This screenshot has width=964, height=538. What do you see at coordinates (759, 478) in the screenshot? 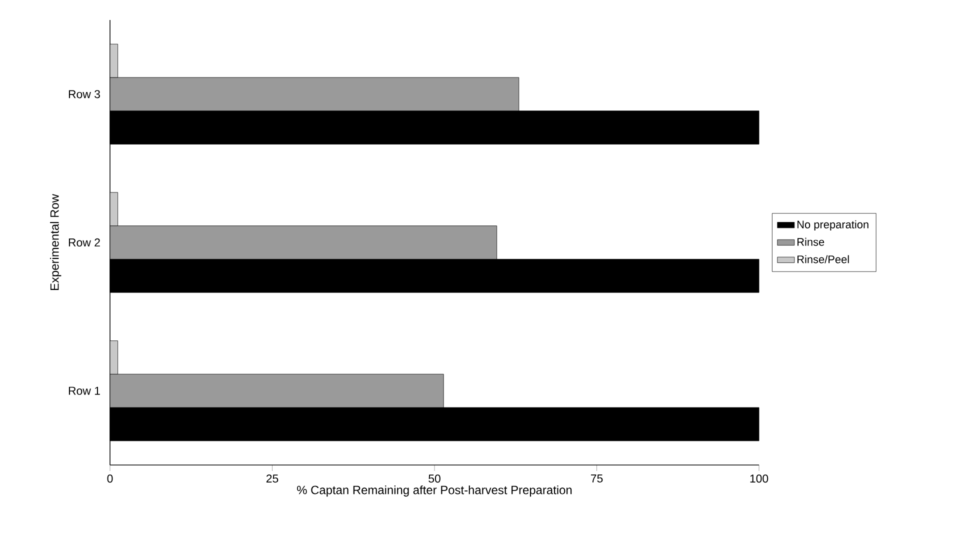
I see `x-tick-label: 100` at bounding box center [759, 478].